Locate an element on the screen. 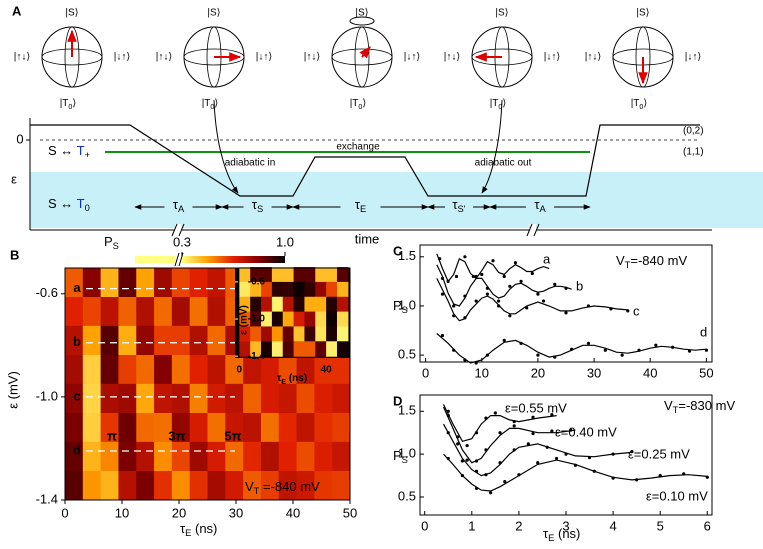  x-tick-label: 6 is located at coordinates (707, 525).